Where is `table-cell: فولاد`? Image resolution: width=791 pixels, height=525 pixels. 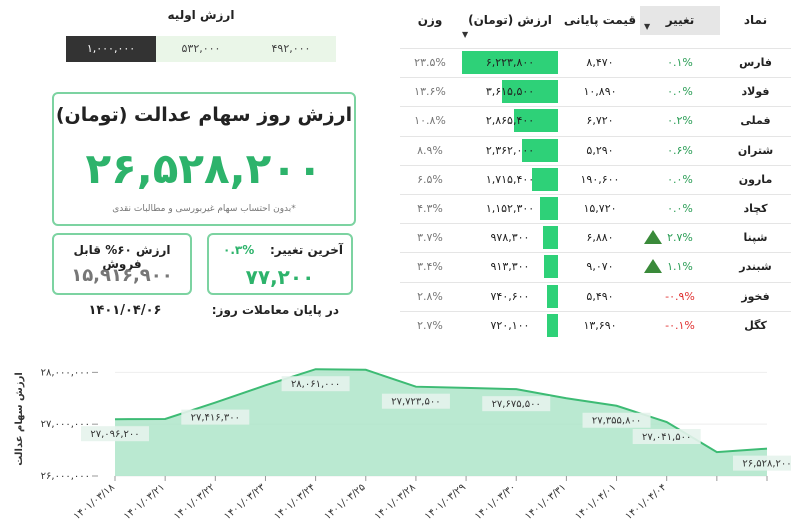 table-cell: فولاد is located at coordinates (755, 92).